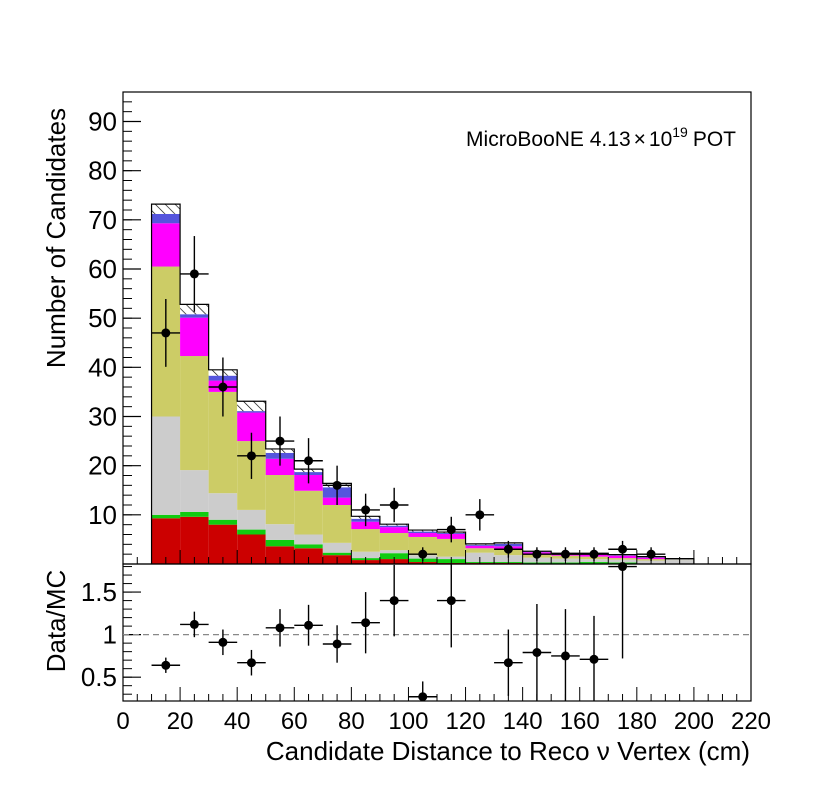 The image size is (830, 807). What do you see at coordinates (102, 122) in the screenshot?
I see `y-tick-label: 90` at bounding box center [102, 122].